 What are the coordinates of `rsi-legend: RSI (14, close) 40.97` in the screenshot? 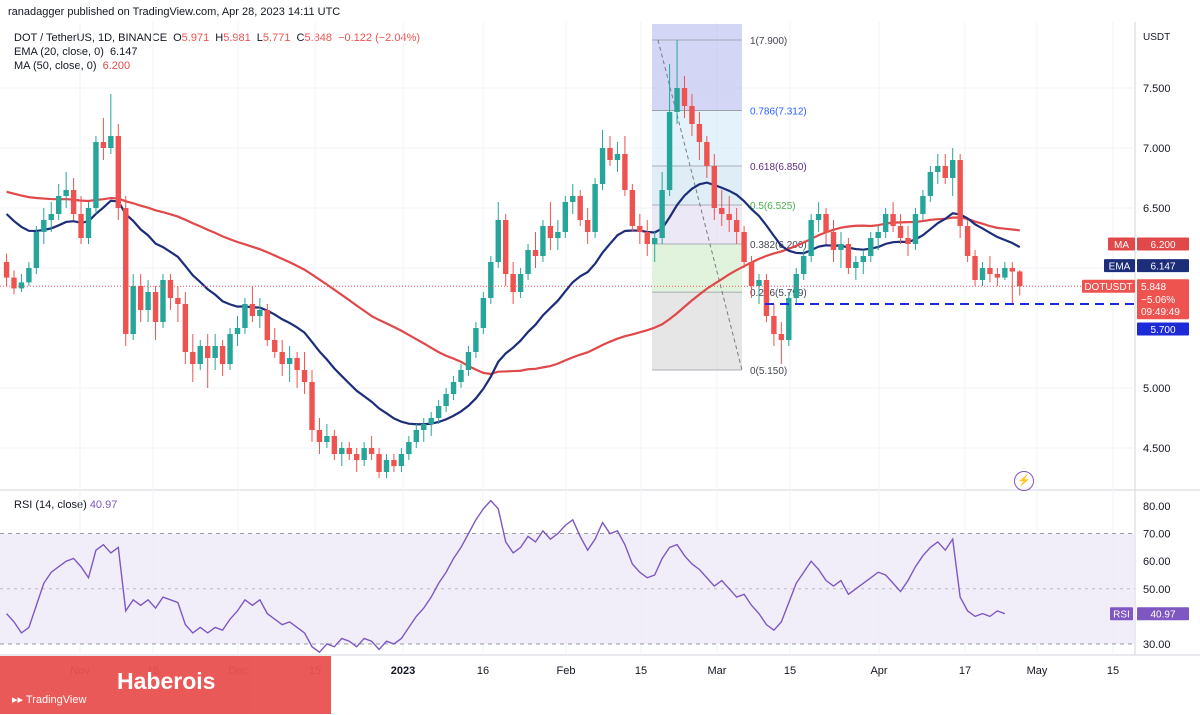 It's located at (65, 505).